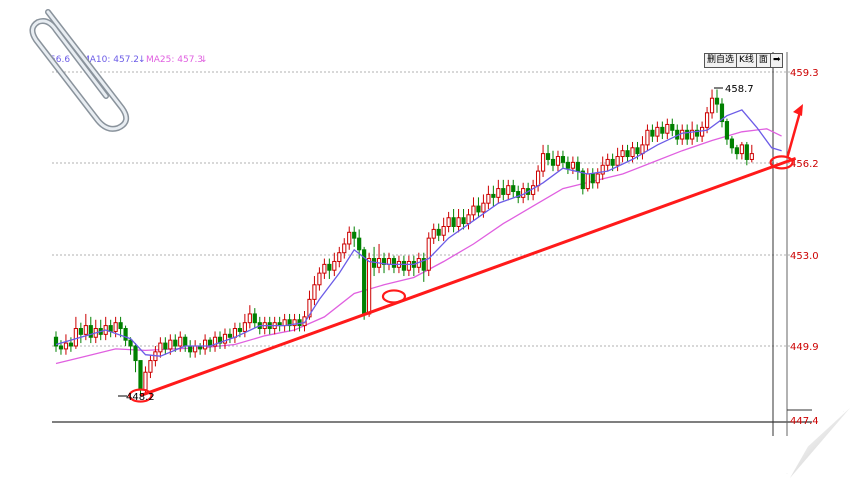  What do you see at coordinates (734, 89) in the screenshot?
I see `high-annotation: 458.7` at bounding box center [734, 89].